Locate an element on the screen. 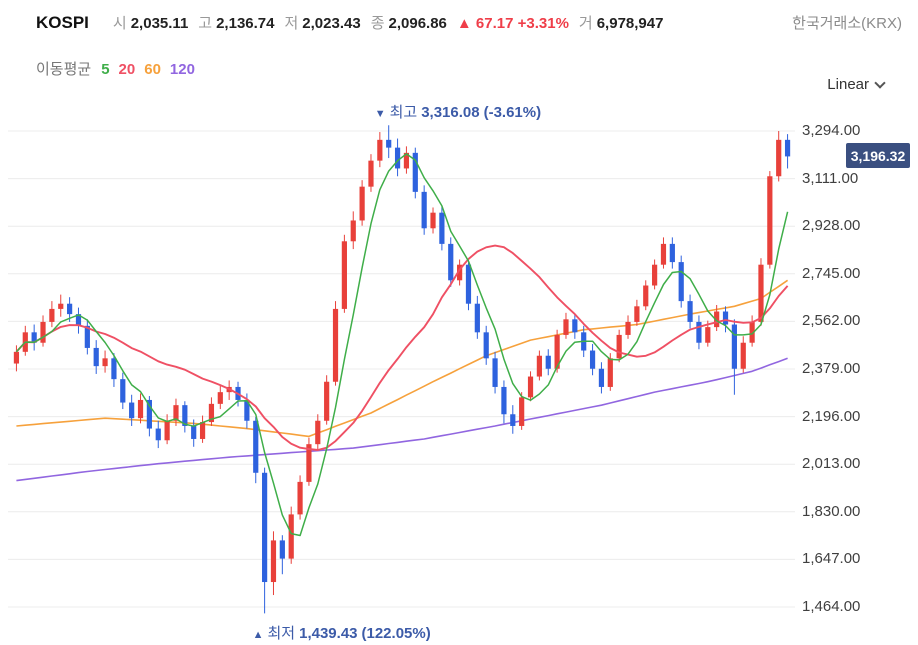 Image resolution: width=918 pixels, height=645 pixels. y-axis-label: 2,745.00 is located at coordinates (831, 273).